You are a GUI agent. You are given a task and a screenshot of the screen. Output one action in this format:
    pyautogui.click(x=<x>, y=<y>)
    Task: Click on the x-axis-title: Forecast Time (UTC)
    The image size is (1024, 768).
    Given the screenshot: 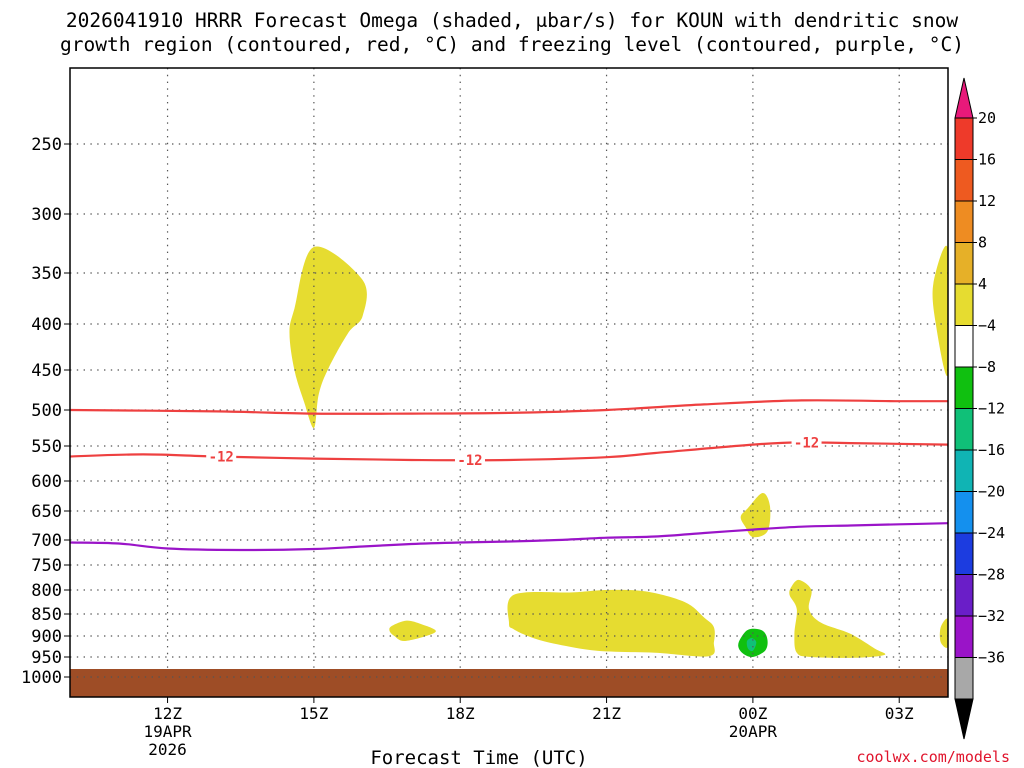 What is the action you would take?
    pyautogui.click(x=478, y=757)
    